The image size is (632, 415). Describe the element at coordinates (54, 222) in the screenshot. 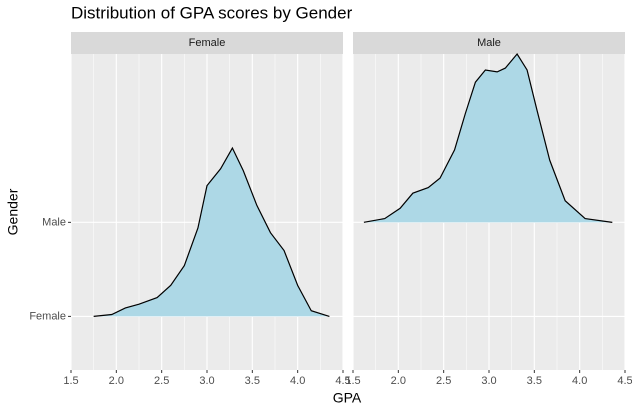

I see `y-tick-label: Male` at that location.